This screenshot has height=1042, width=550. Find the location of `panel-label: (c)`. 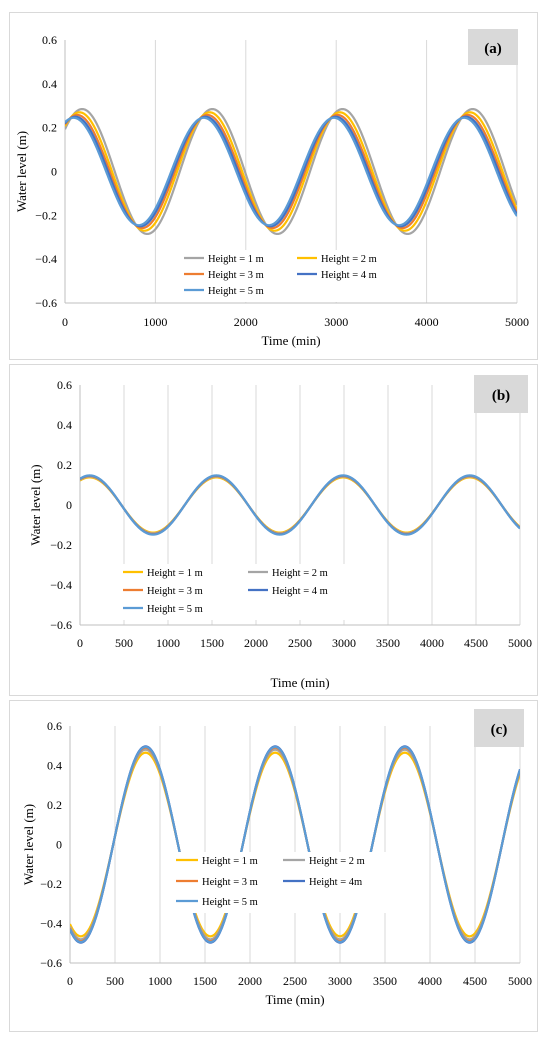

panel-label: (c) is located at coordinates (499, 730).